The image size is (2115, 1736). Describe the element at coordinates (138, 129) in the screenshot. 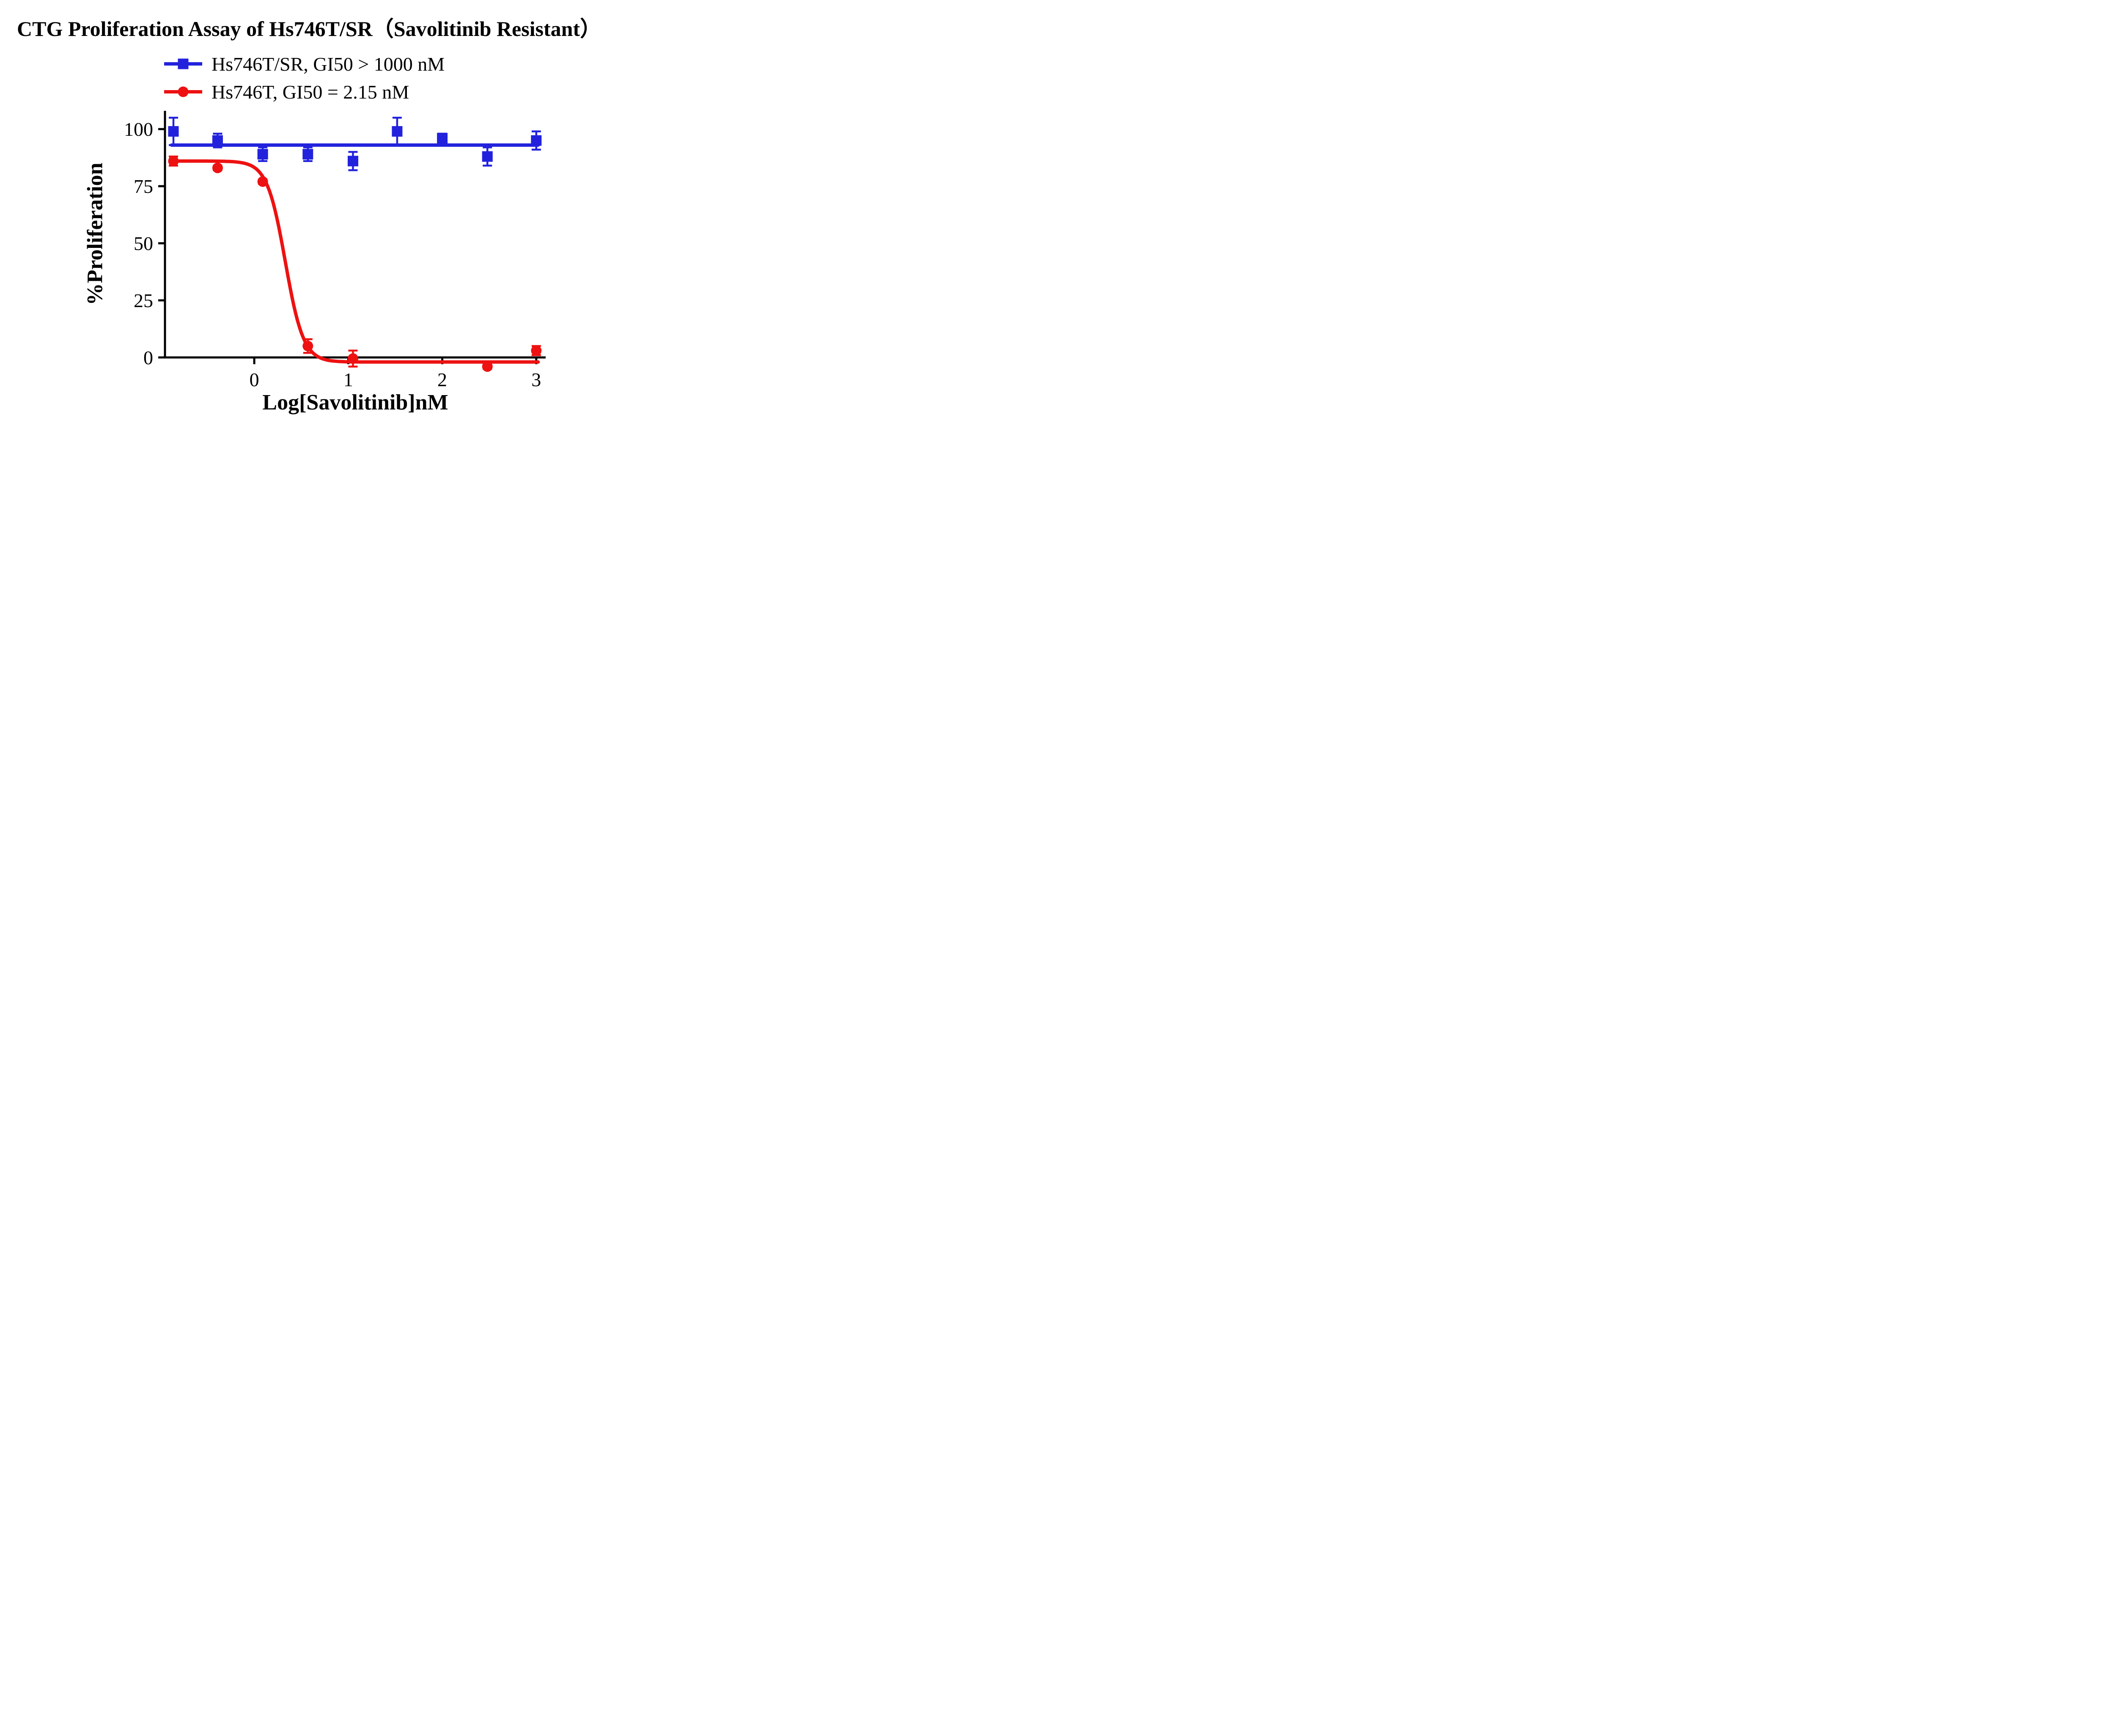

I see `svg-text: 100` at that location.